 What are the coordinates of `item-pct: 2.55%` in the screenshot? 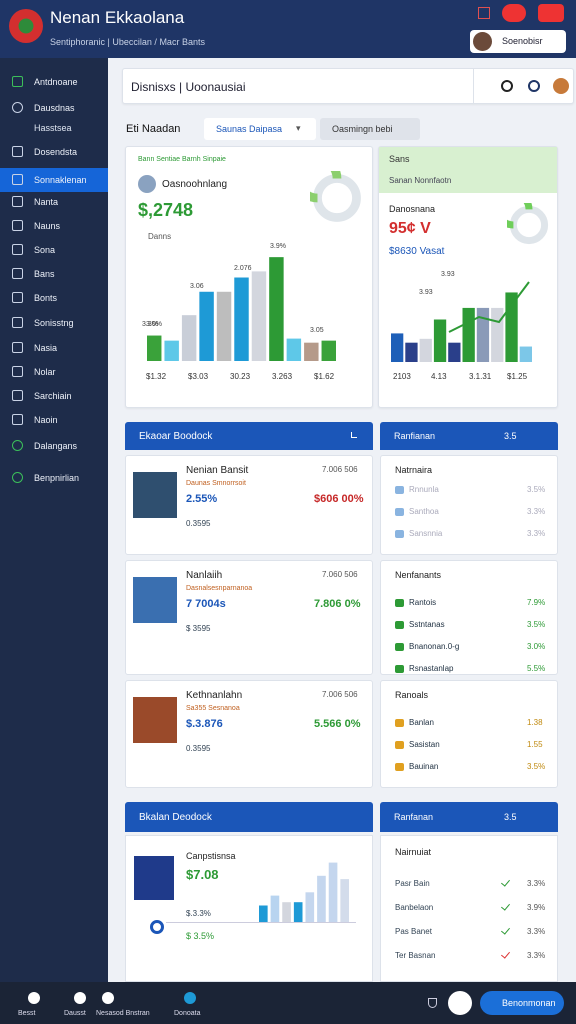 It's located at (202, 499).